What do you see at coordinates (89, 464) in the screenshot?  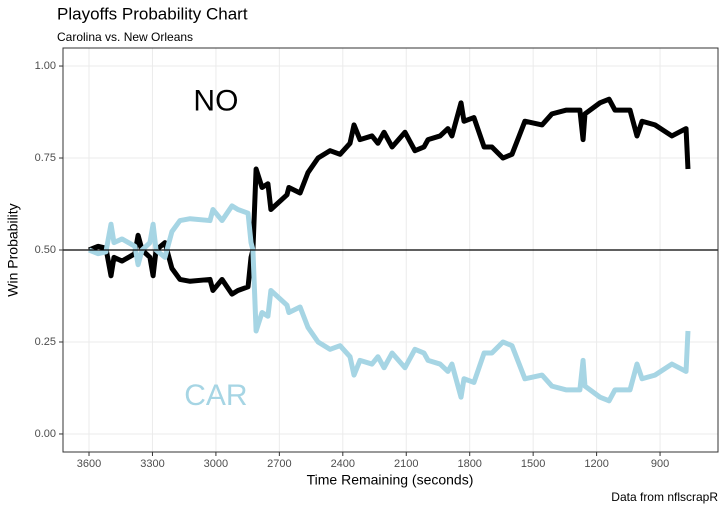 I see `x-tick-label: 3600` at bounding box center [89, 464].